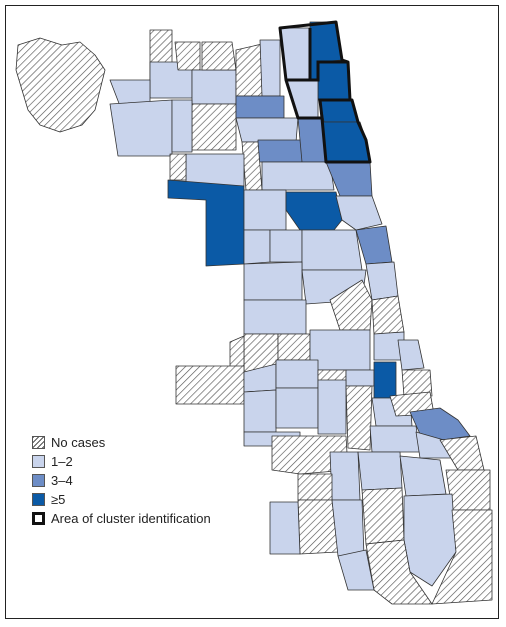 The image size is (506, 627). What do you see at coordinates (131, 518) in the screenshot?
I see `legend-label-cluster: Area of cluster identification` at bounding box center [131, 518].